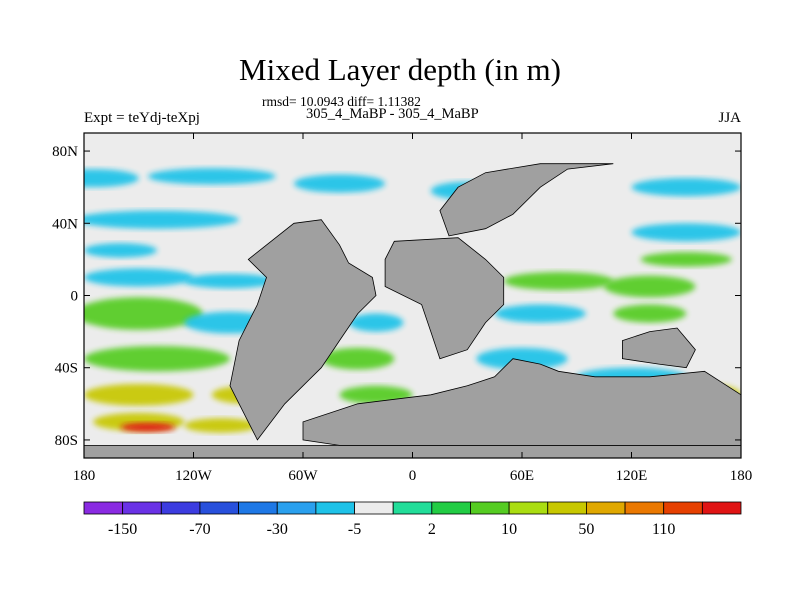 This screenshot has height=600, width=800. What do you see at coordinates (354, 529) in the screenshot?
I see `colorbar-label: -5` at bounding box center [354, 529].